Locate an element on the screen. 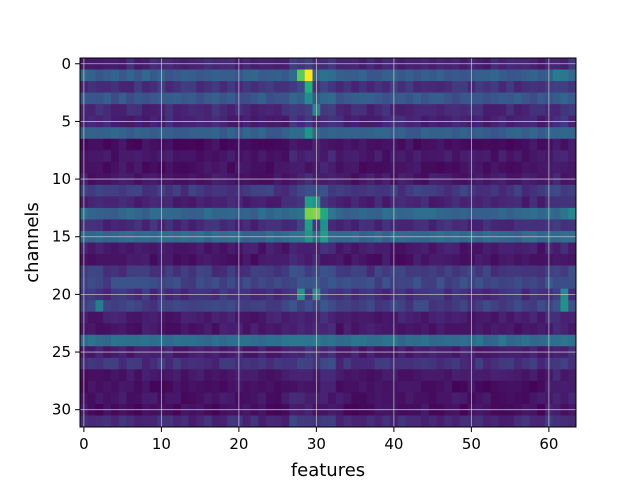  y-tick-label: 30 is located at coordinates (61, 410).